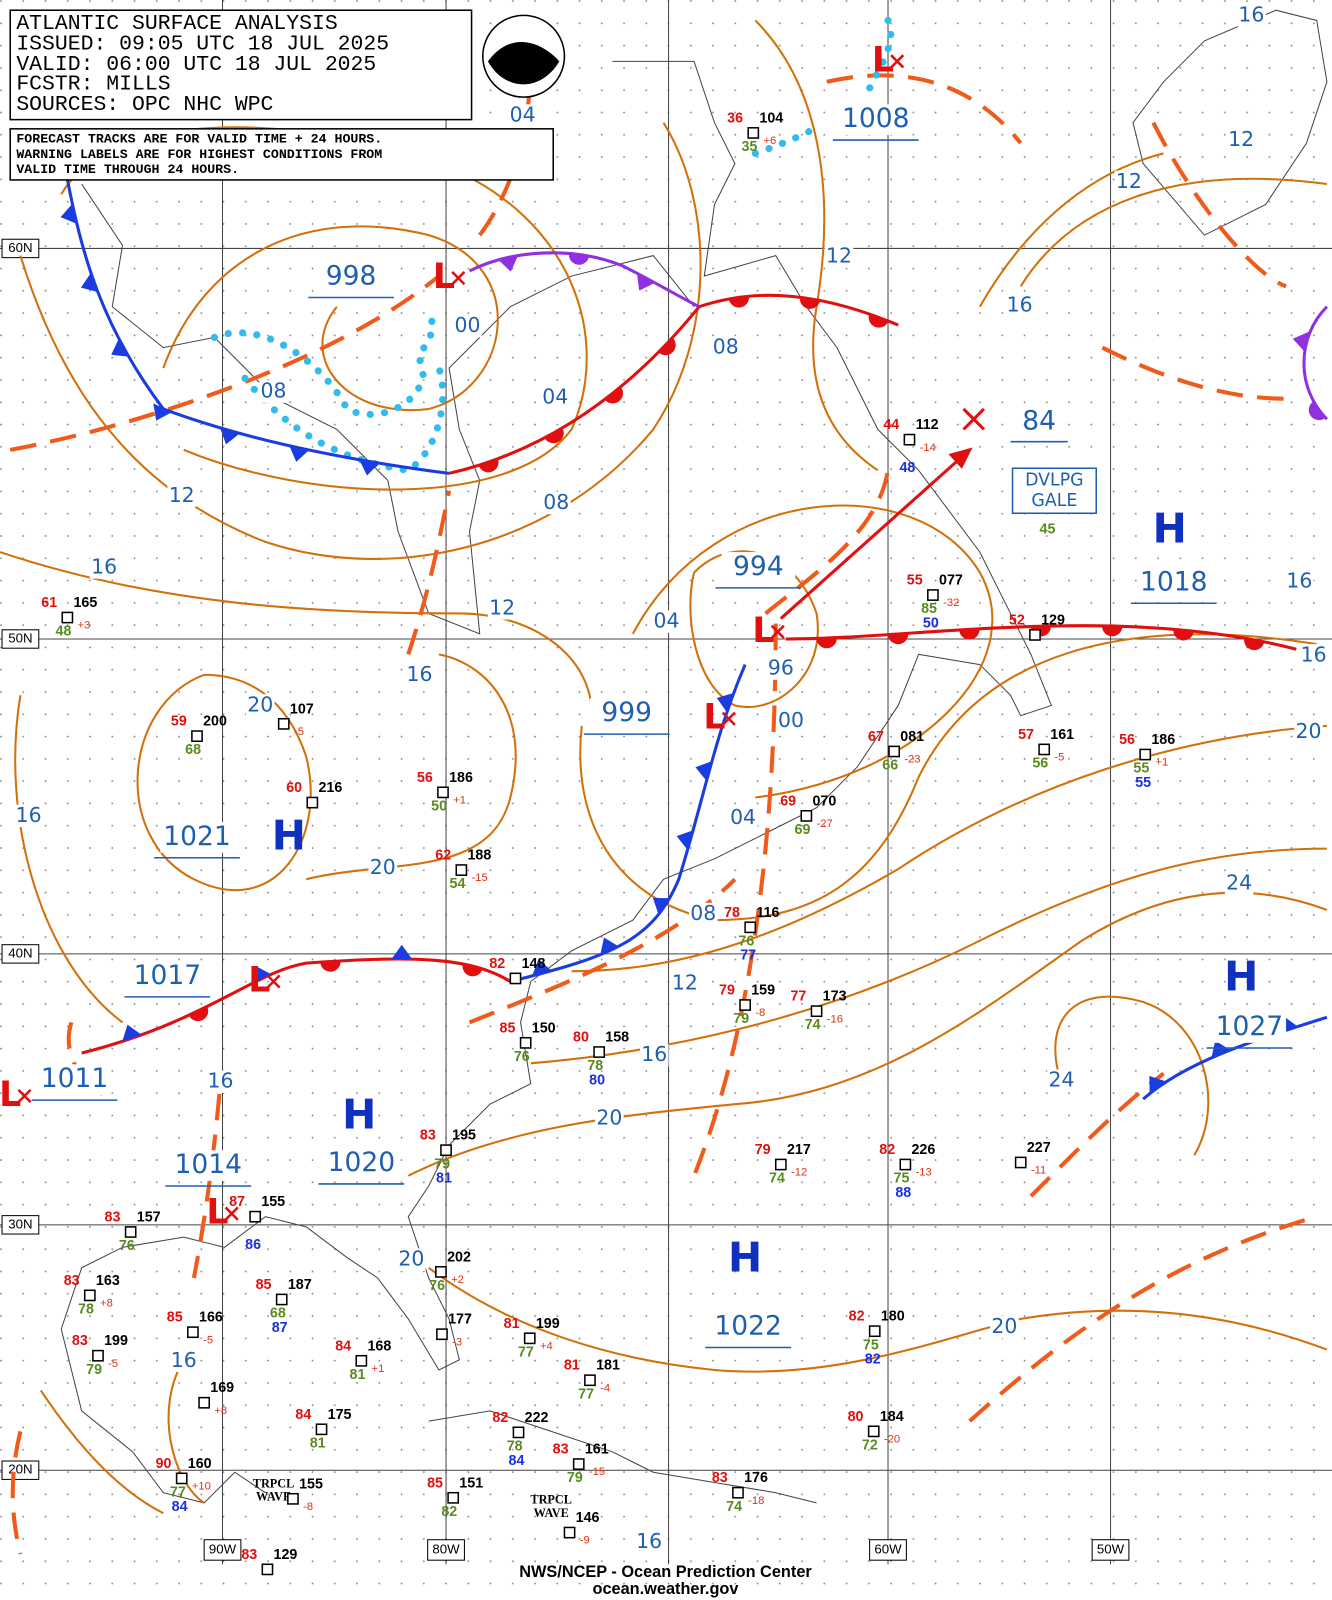  What do you see at coordinates (457, 1280) in the screenshot?
I see `station-change: +2` at bounding box center [457, 1280].